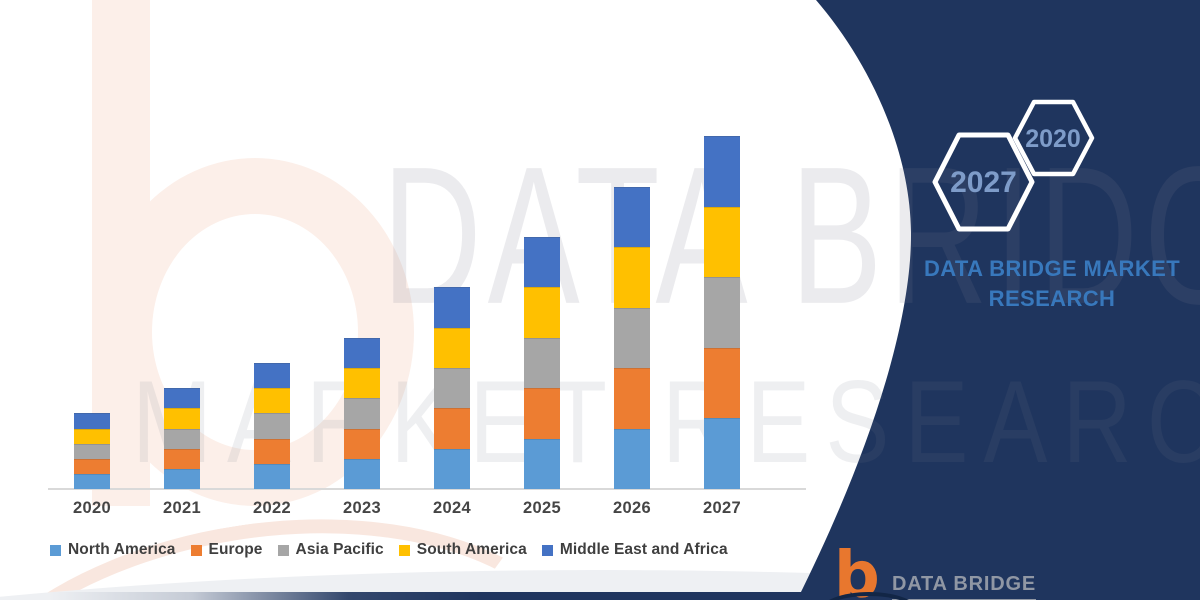 This screenshot has width=1200, height=600. I want to click on bar-segment-2025-europe, so click(542, 413).